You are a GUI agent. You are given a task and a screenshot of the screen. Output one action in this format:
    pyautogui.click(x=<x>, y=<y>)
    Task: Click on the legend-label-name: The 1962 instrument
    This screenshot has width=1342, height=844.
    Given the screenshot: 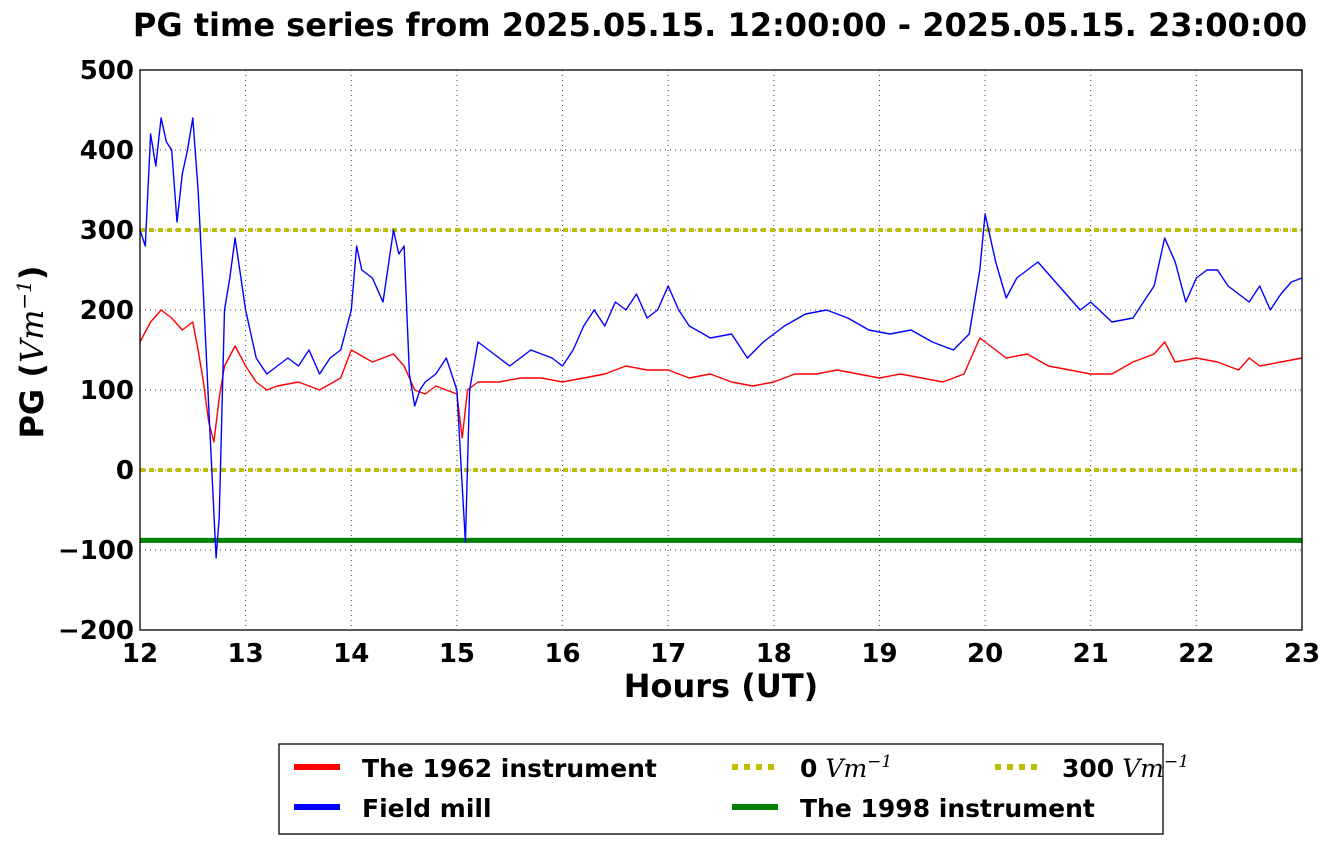 What is the action you would take?
    pyautogui.click(x=509, y=768)
    